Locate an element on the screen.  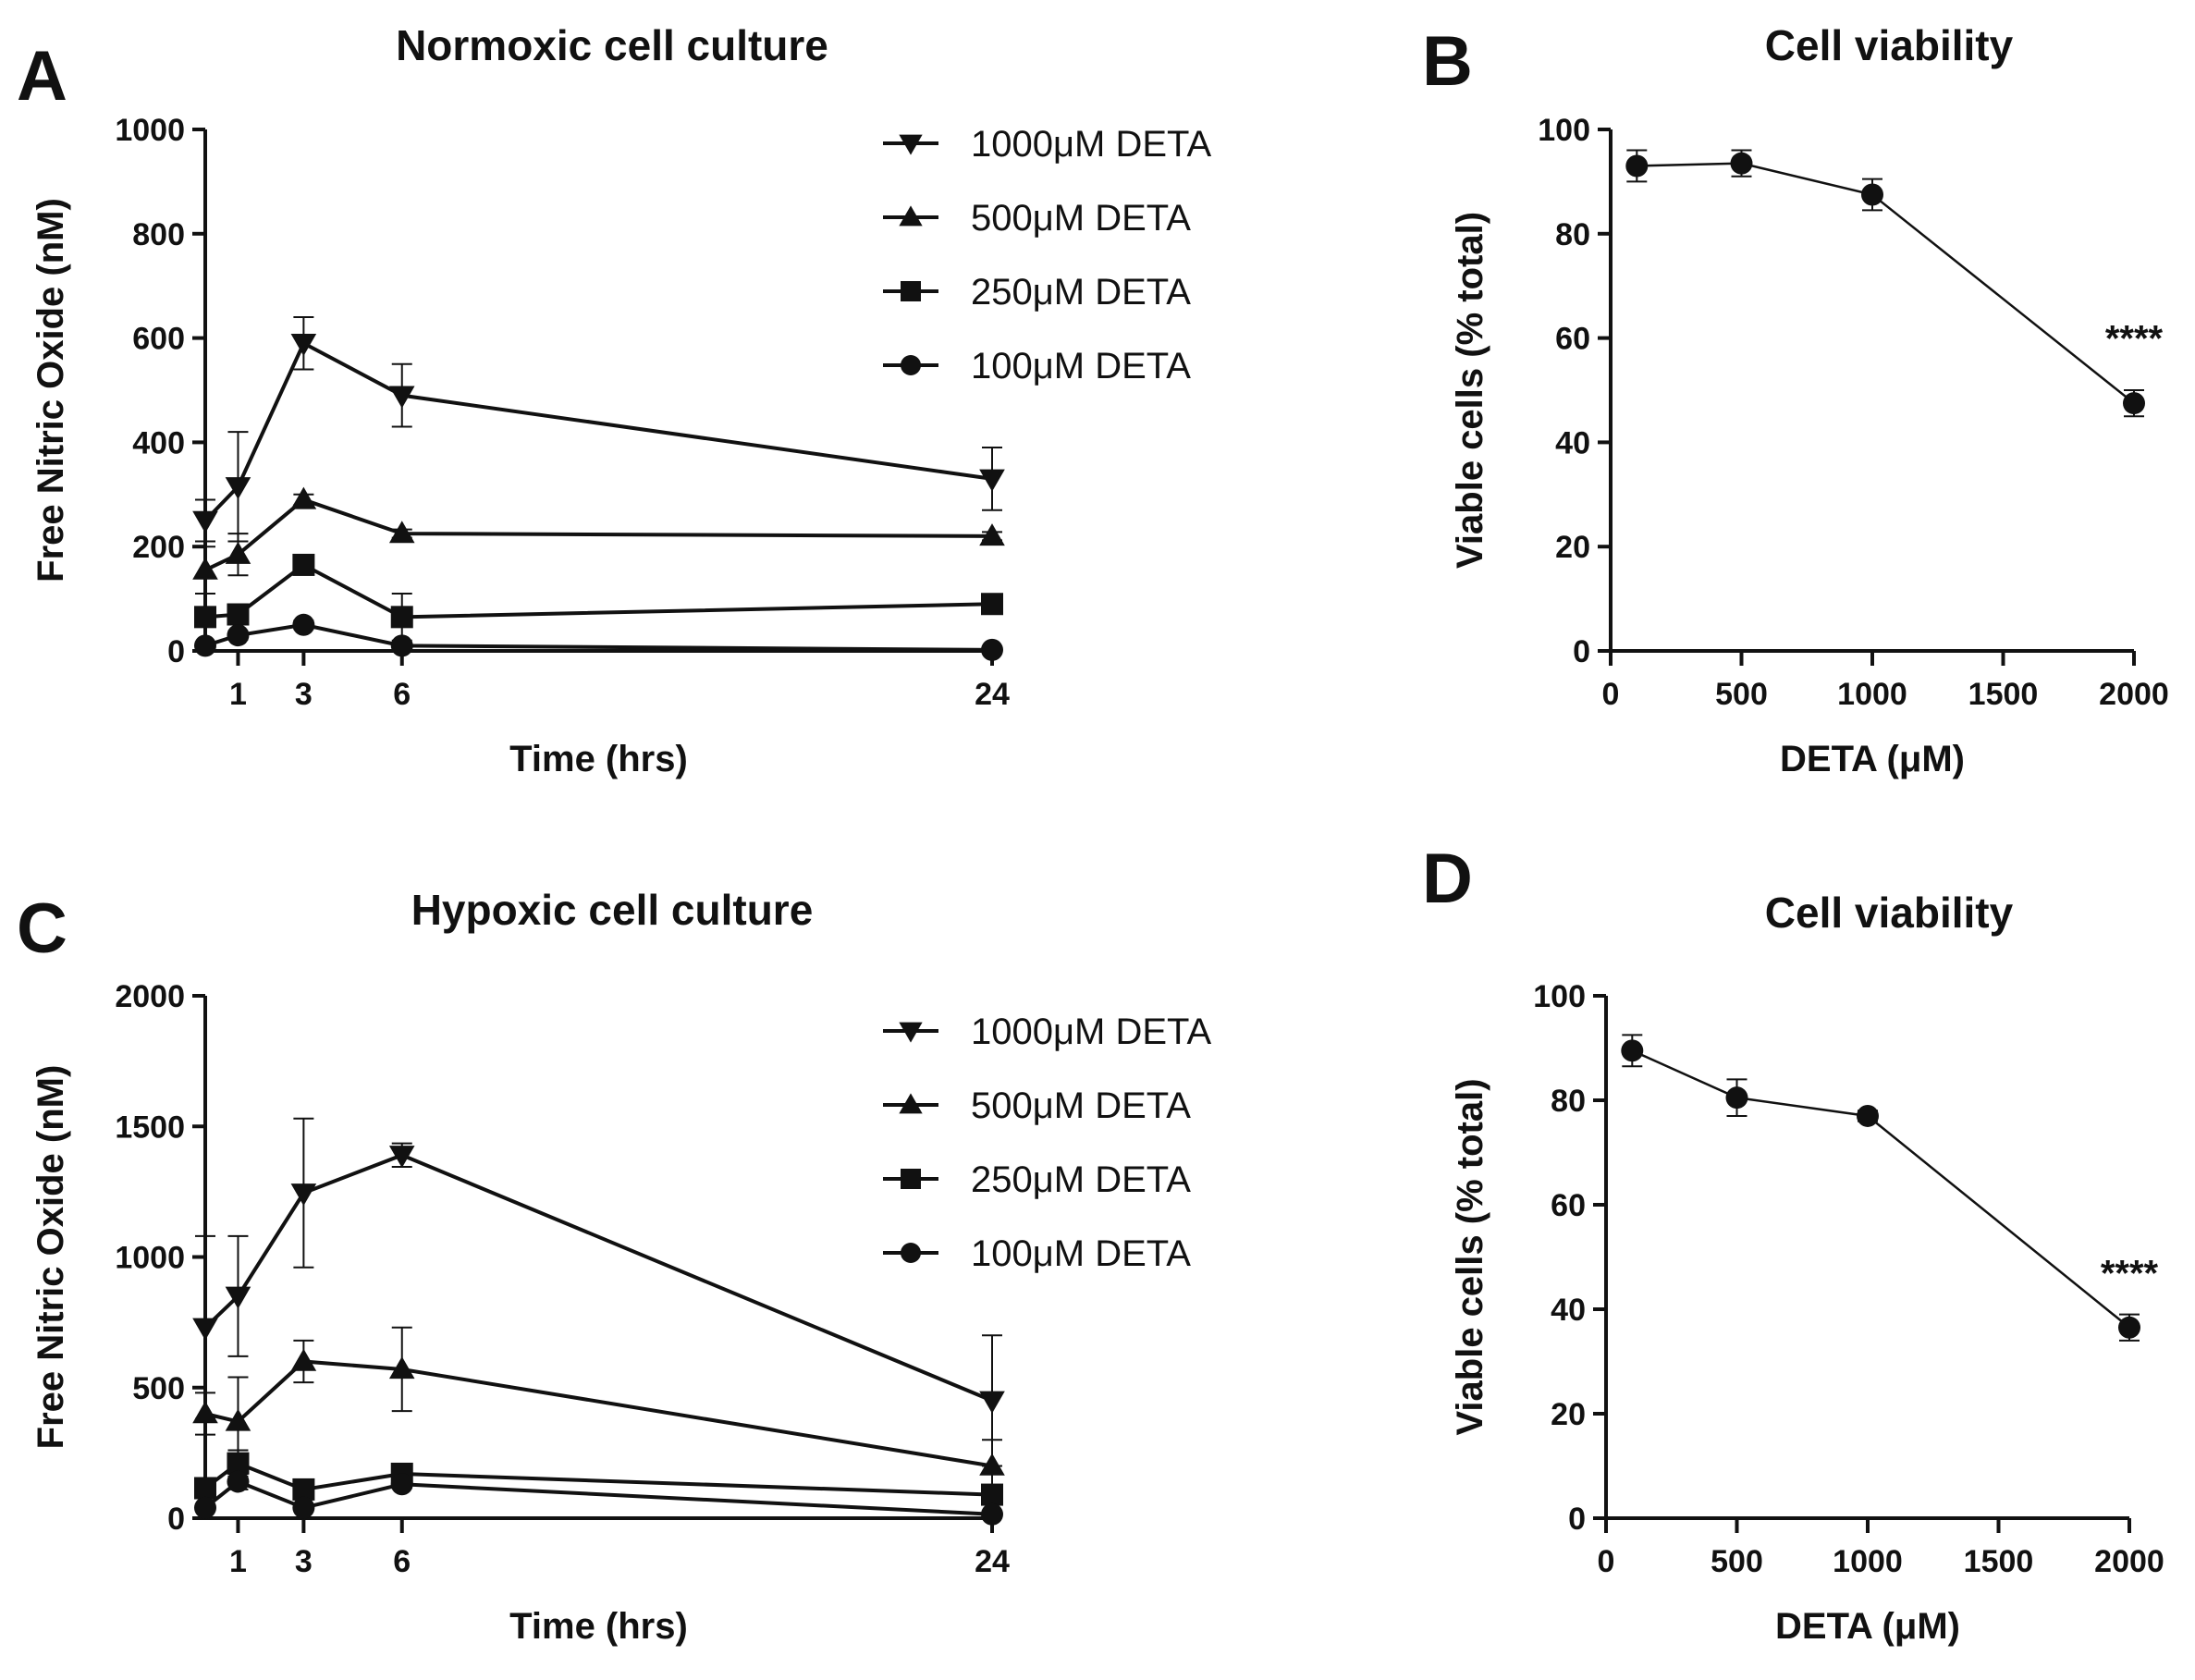
legend-entry: 1000μM DETA is located at coordinates (1091, 144).